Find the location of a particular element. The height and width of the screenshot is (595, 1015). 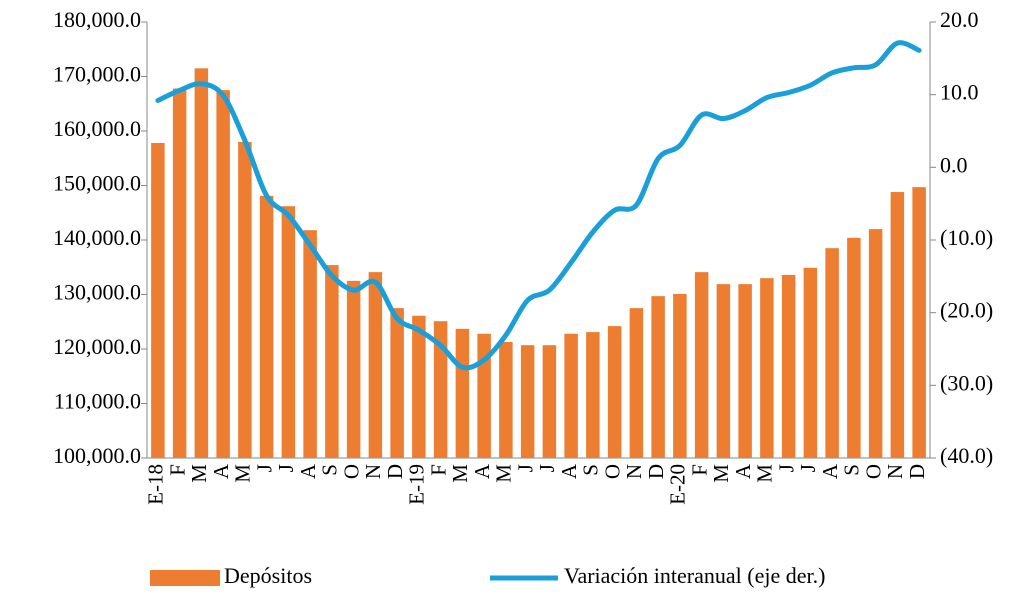

legend-swatch is located at coordinates (185, 578).